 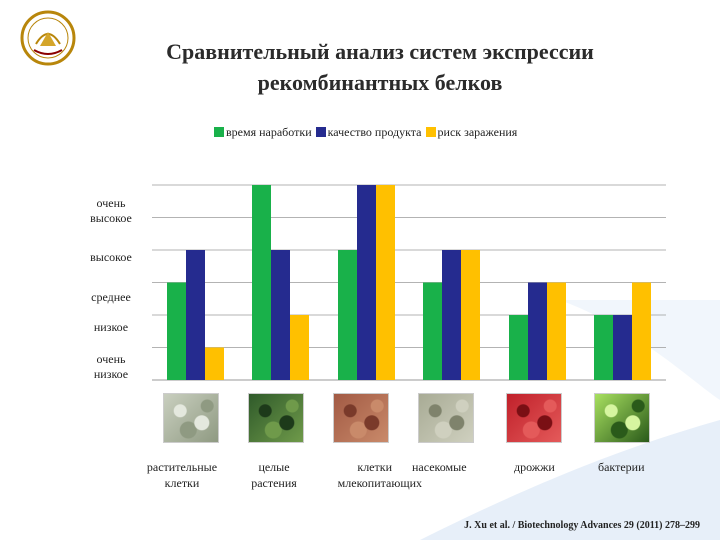 I want to click on x-label-line: млекопитающих, so click(x=379, y=483).